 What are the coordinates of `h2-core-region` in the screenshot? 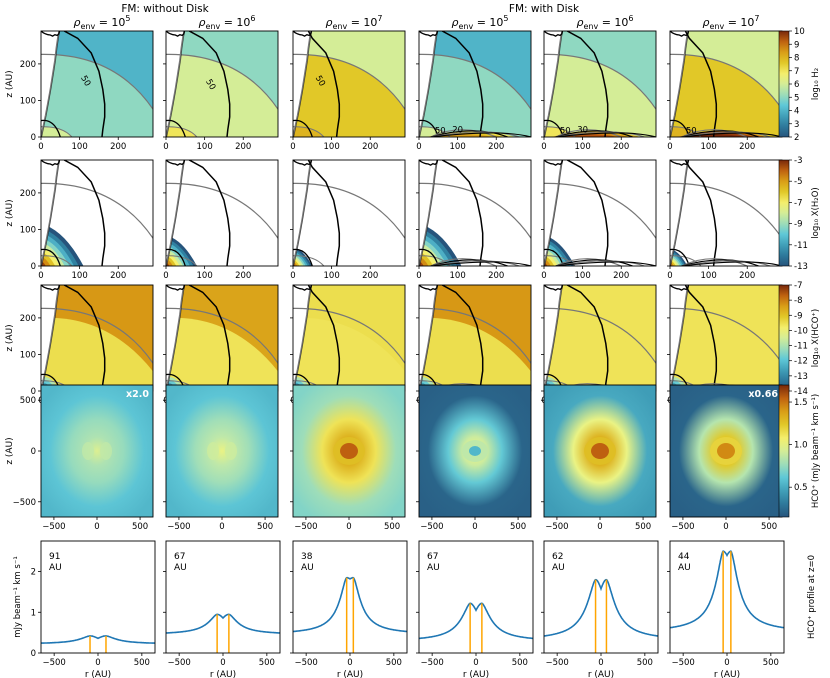 It's located at (308, 131).